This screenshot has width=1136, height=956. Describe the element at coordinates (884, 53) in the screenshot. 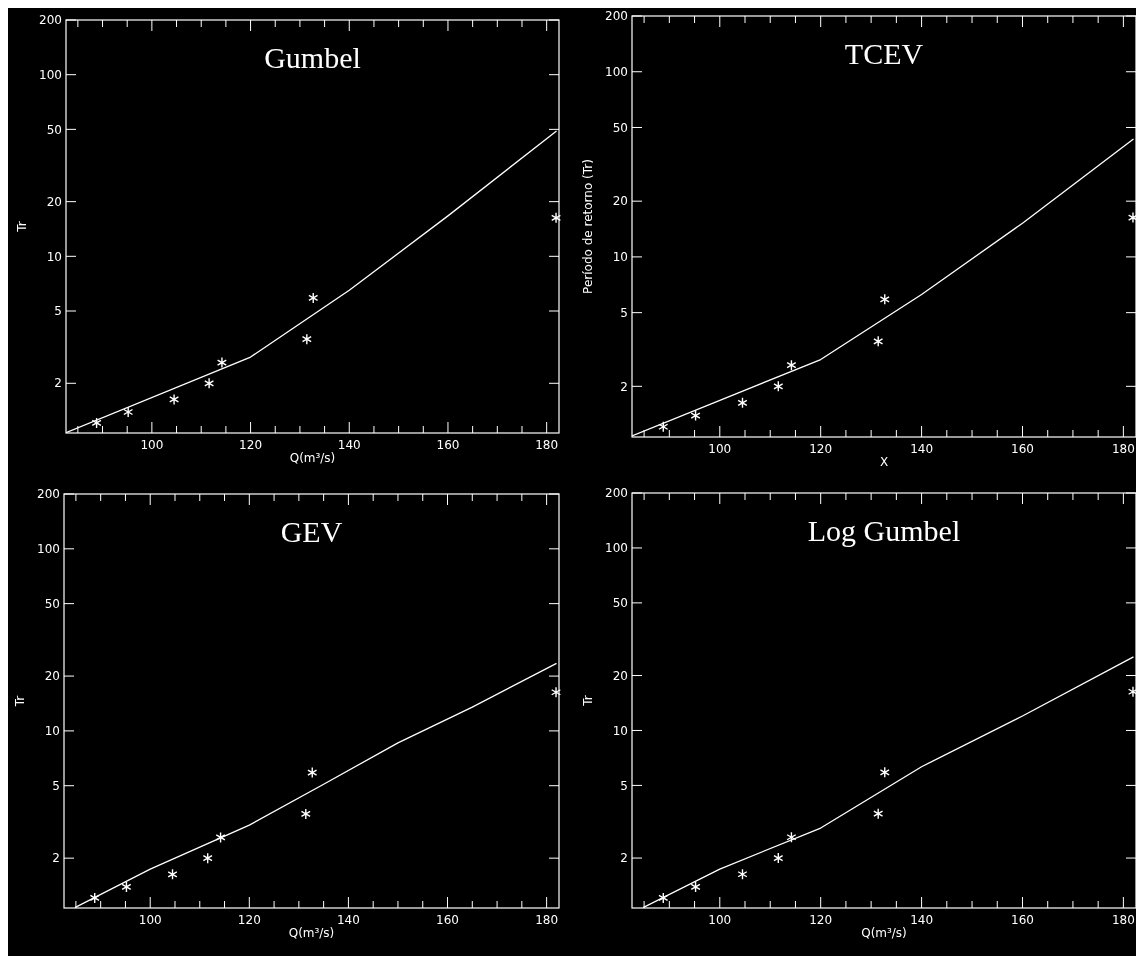

I see `text: TCEV` at that location.